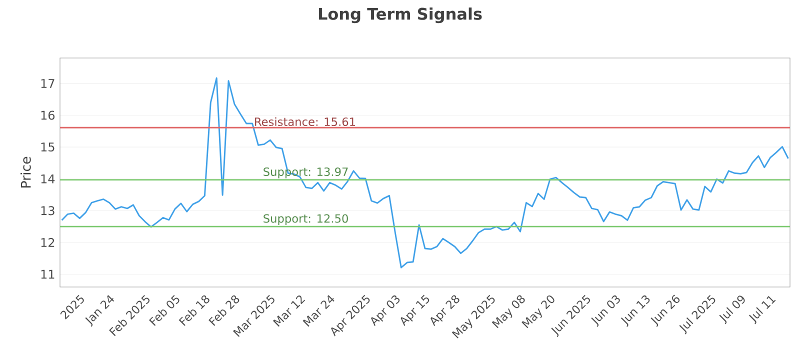  I want to click on y-tick-label: 17, so click(47, 83).